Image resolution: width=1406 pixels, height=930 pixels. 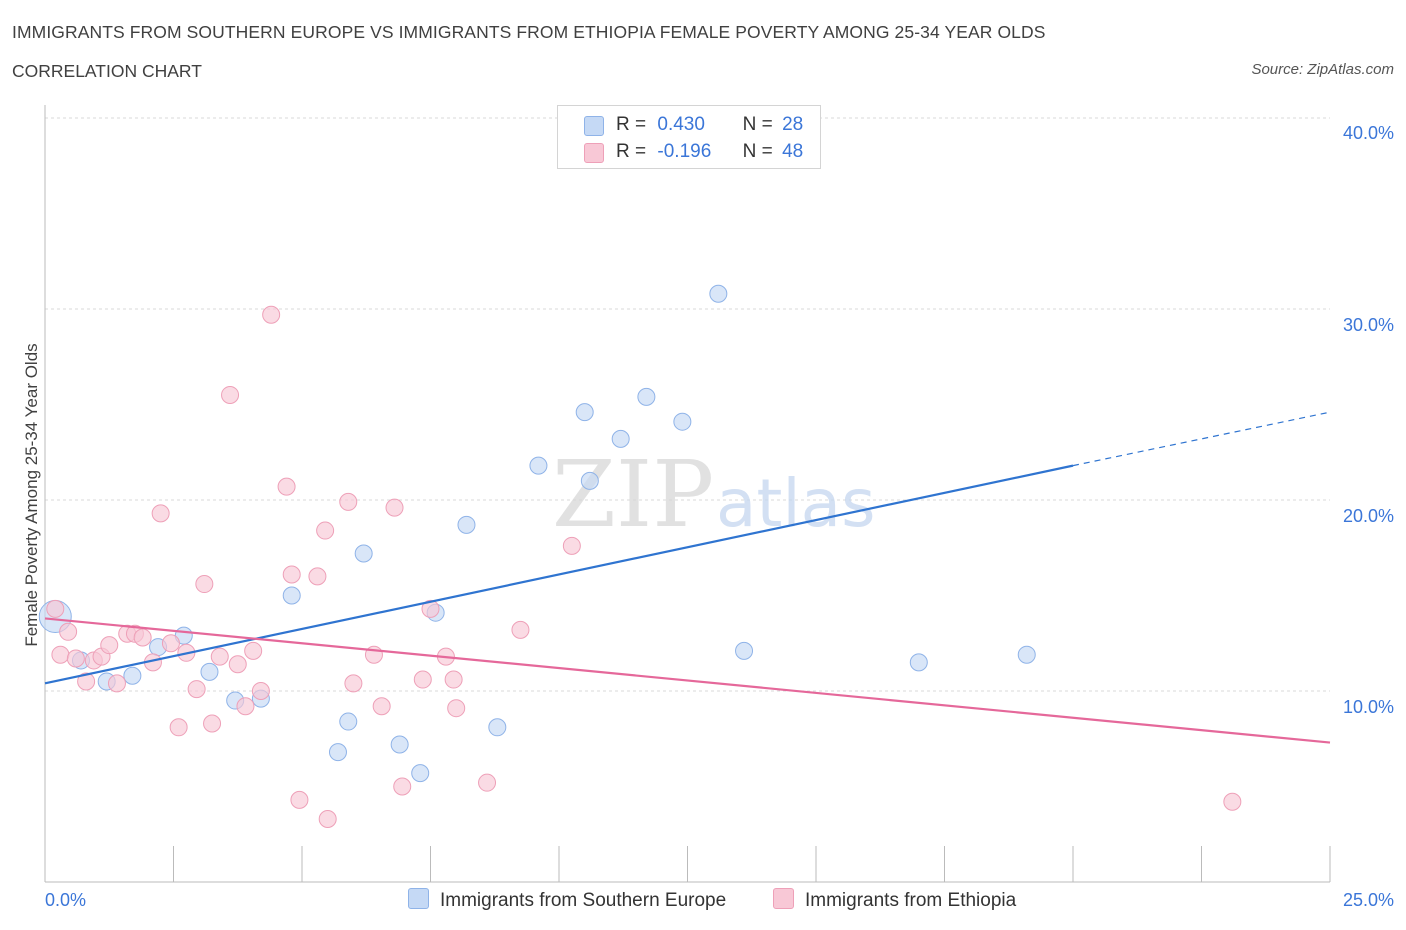 I want to click on bottom-legend-label: Immigrants from Ethiopia, so click(x=911, y=900).